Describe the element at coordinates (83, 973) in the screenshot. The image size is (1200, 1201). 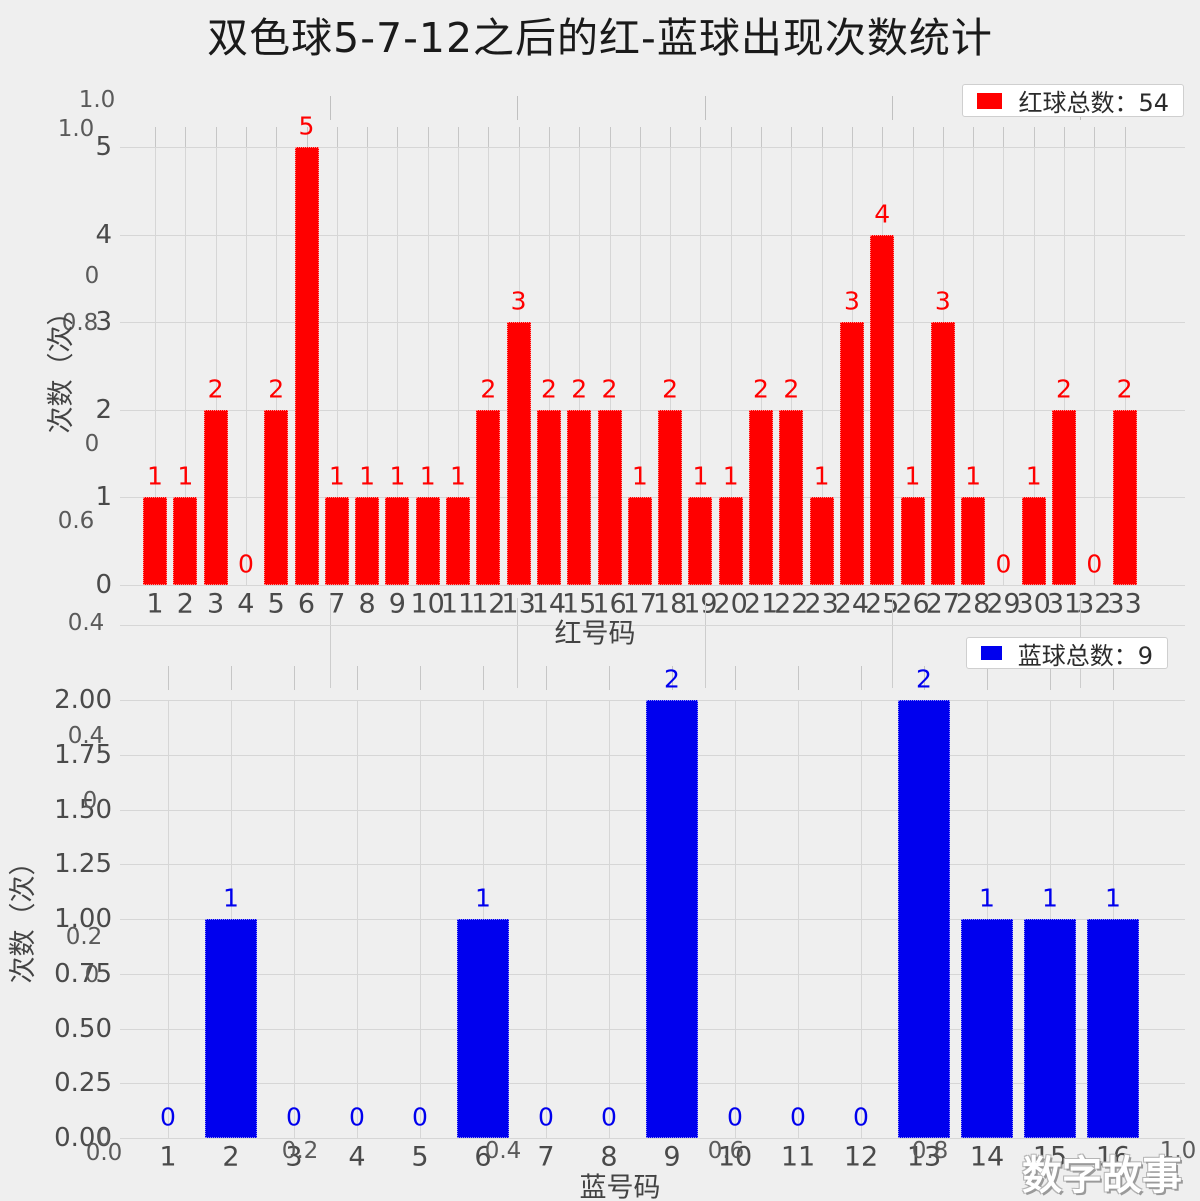
I see `blue-y-tick-label: 0.75` at that location.